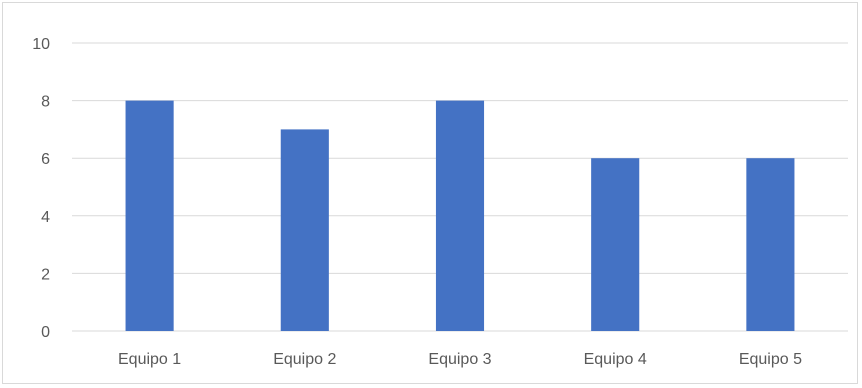  Describe the element at coordinates (770, 359) in the screenshot. I see `x-tick-label: Equipo 5` at that location.